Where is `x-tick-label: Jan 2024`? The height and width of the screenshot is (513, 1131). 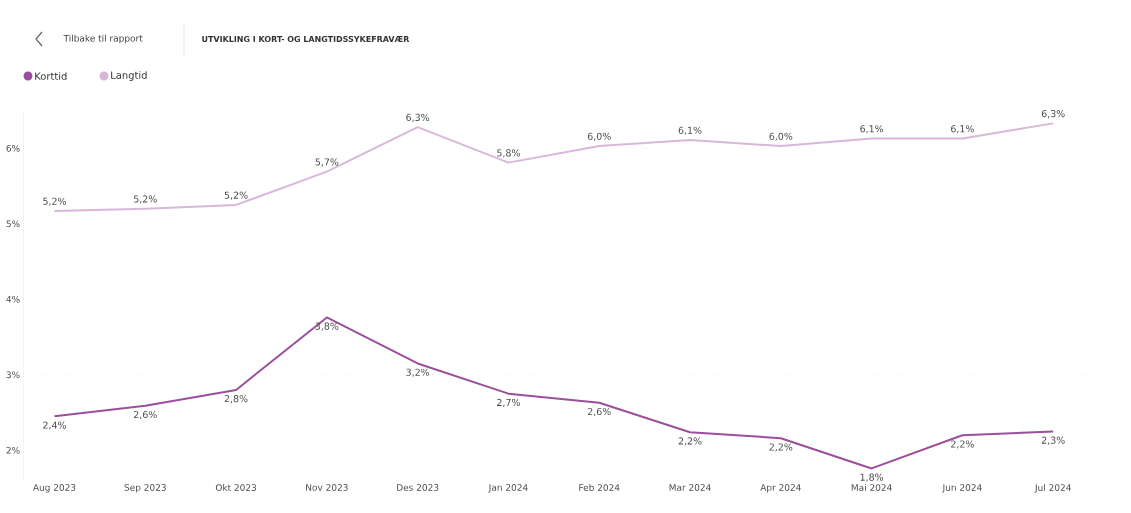 x-tick-label: Jan 2024 is located at coordinates (508, 488).